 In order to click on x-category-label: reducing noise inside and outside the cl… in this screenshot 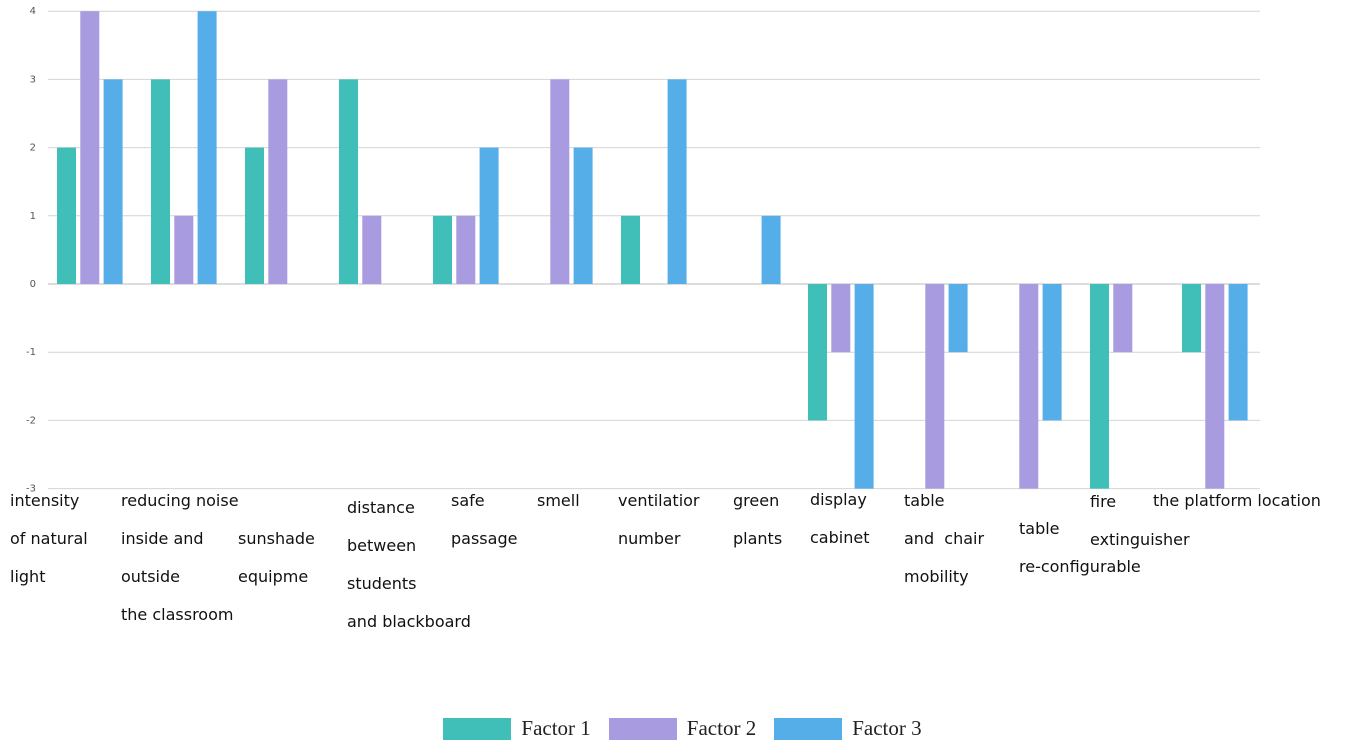, I will do `click(180, 557)`.